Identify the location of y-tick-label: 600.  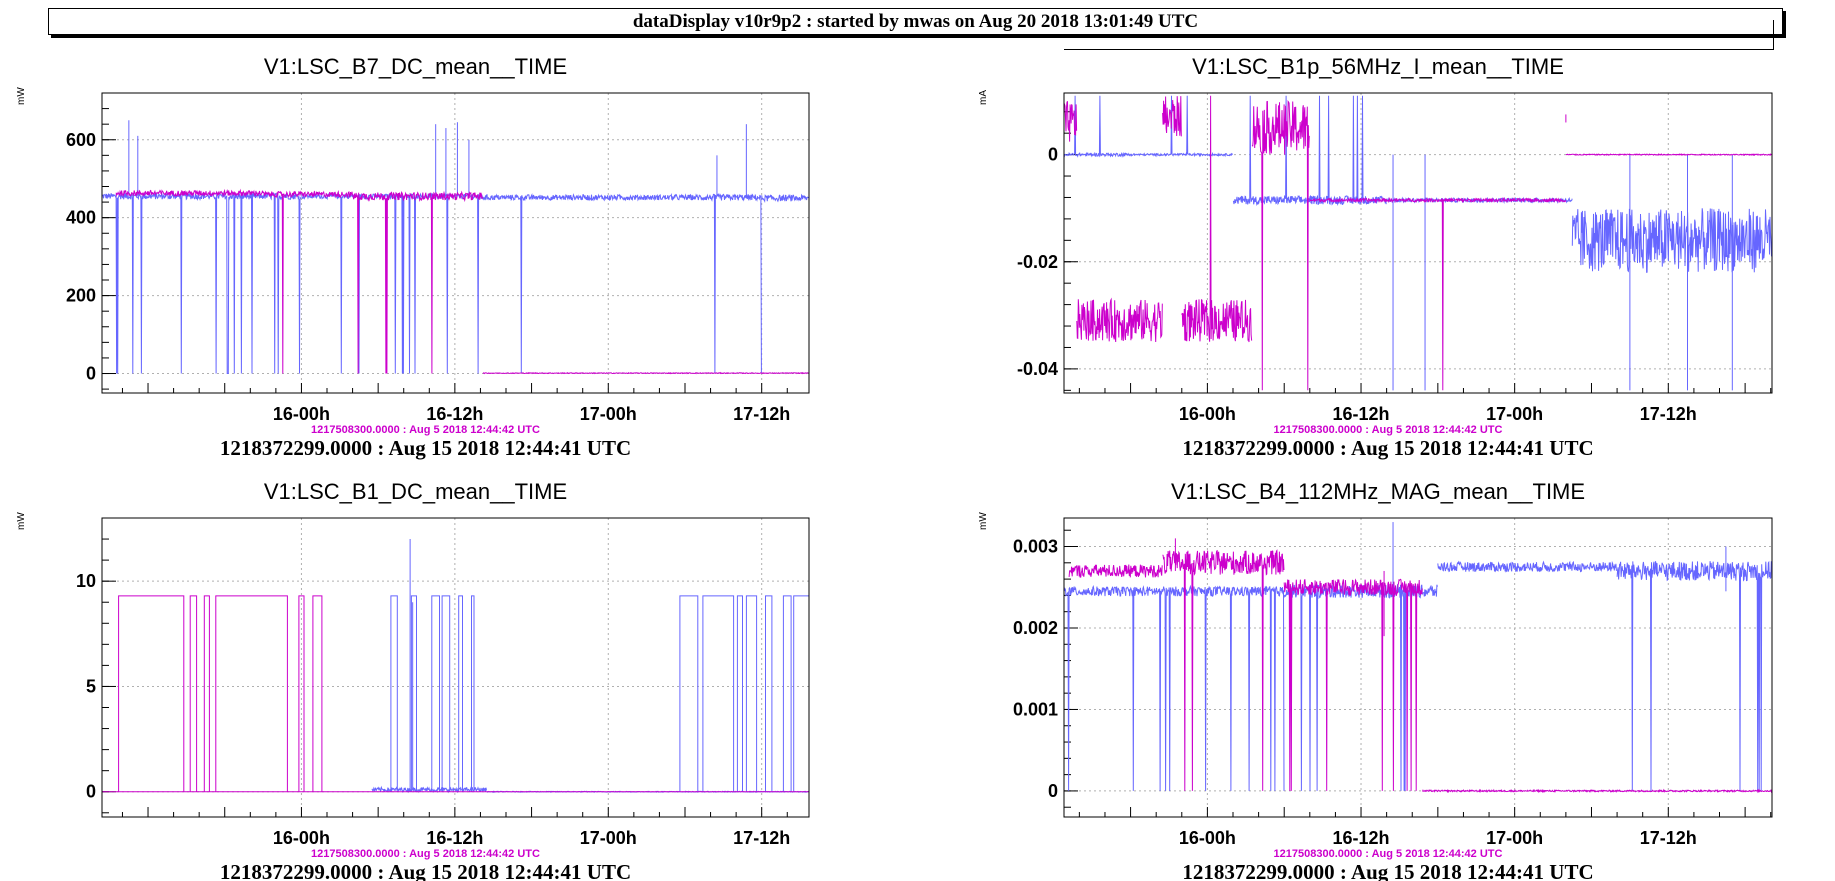
(81, 140).